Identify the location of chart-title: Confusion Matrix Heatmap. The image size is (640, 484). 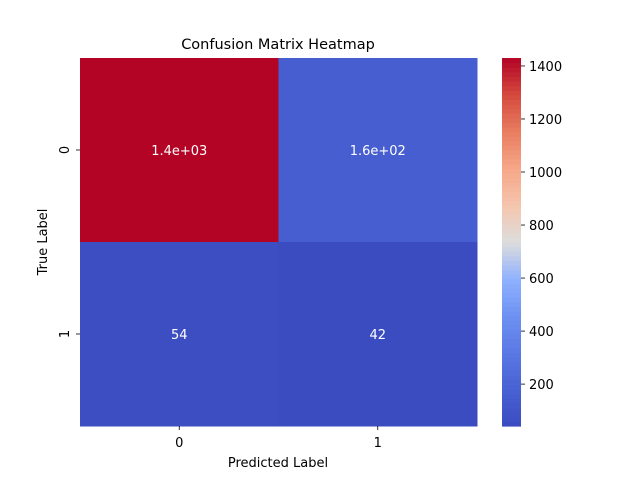
(278, 45).